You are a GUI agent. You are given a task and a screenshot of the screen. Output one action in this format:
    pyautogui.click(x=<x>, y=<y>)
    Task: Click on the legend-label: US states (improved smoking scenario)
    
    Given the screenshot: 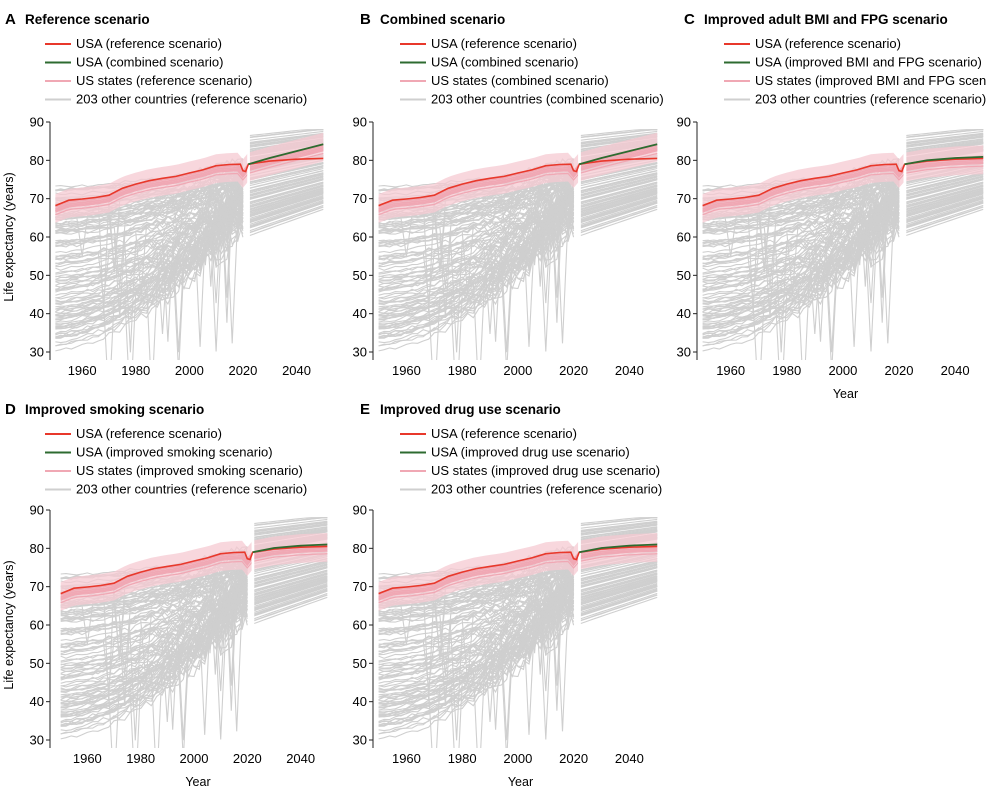 What is the action you would take?
    pyautogui.click(x=189, y=470)
    